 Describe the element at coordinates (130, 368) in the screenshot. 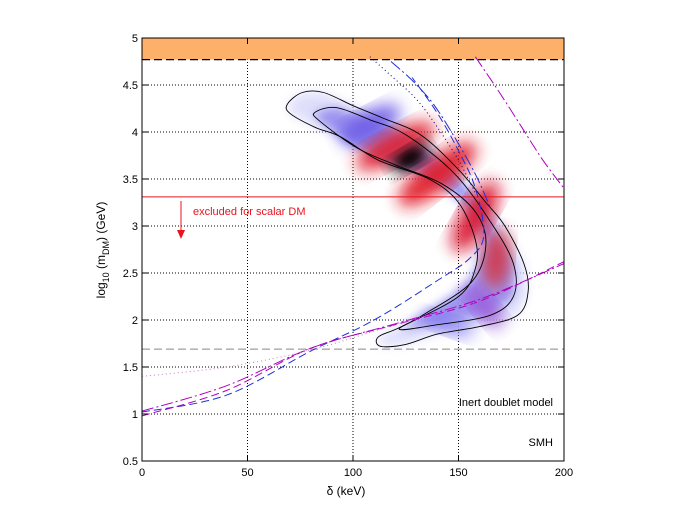

I see `y-tick-label: 1.5` at that location.